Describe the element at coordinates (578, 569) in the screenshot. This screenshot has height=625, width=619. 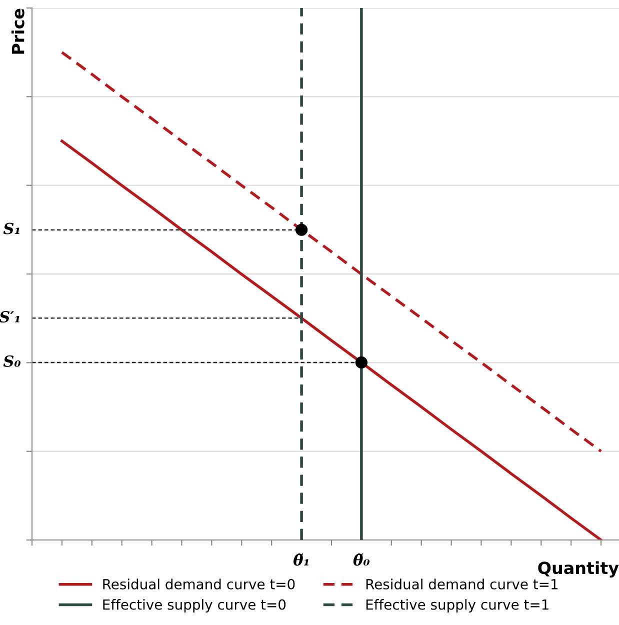
I see `x-axis-title: Quantity` at that location.